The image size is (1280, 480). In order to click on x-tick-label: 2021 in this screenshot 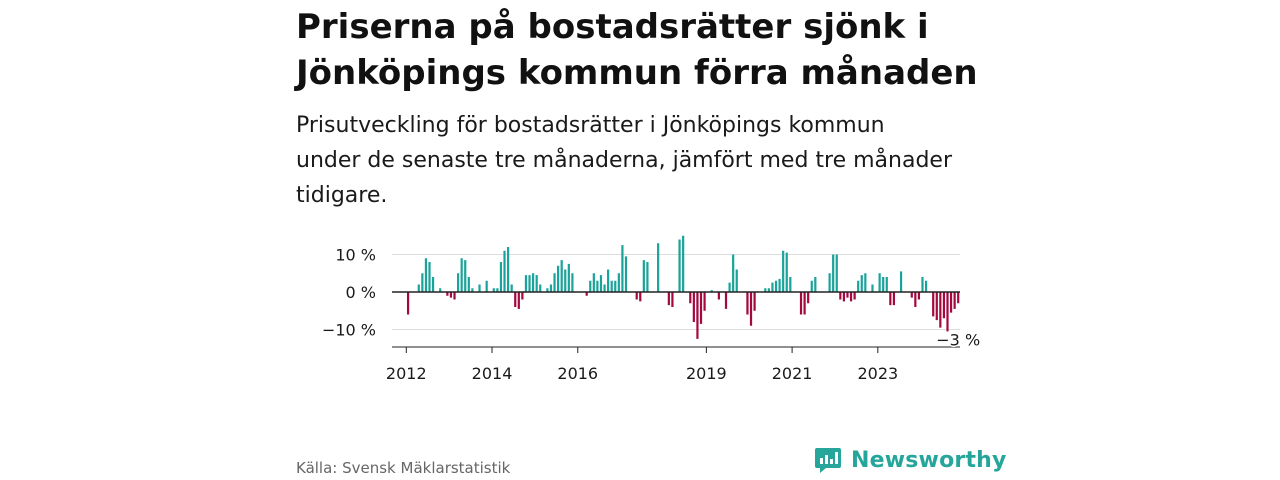, I will do `click(792, 373)`.